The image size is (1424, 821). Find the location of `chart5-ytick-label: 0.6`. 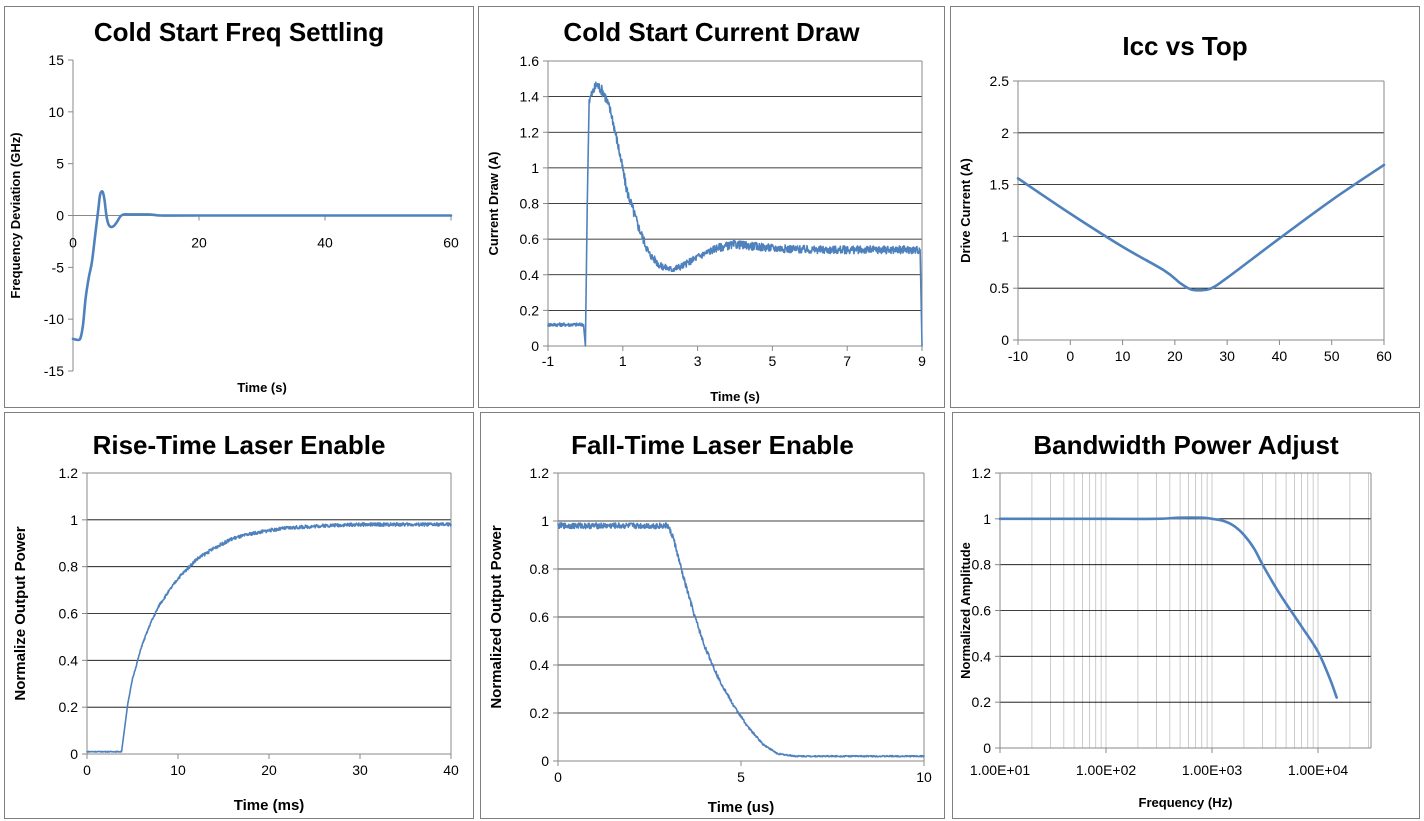

chart5-ytick-label: 0.6 is located at coordinates (540, 617).